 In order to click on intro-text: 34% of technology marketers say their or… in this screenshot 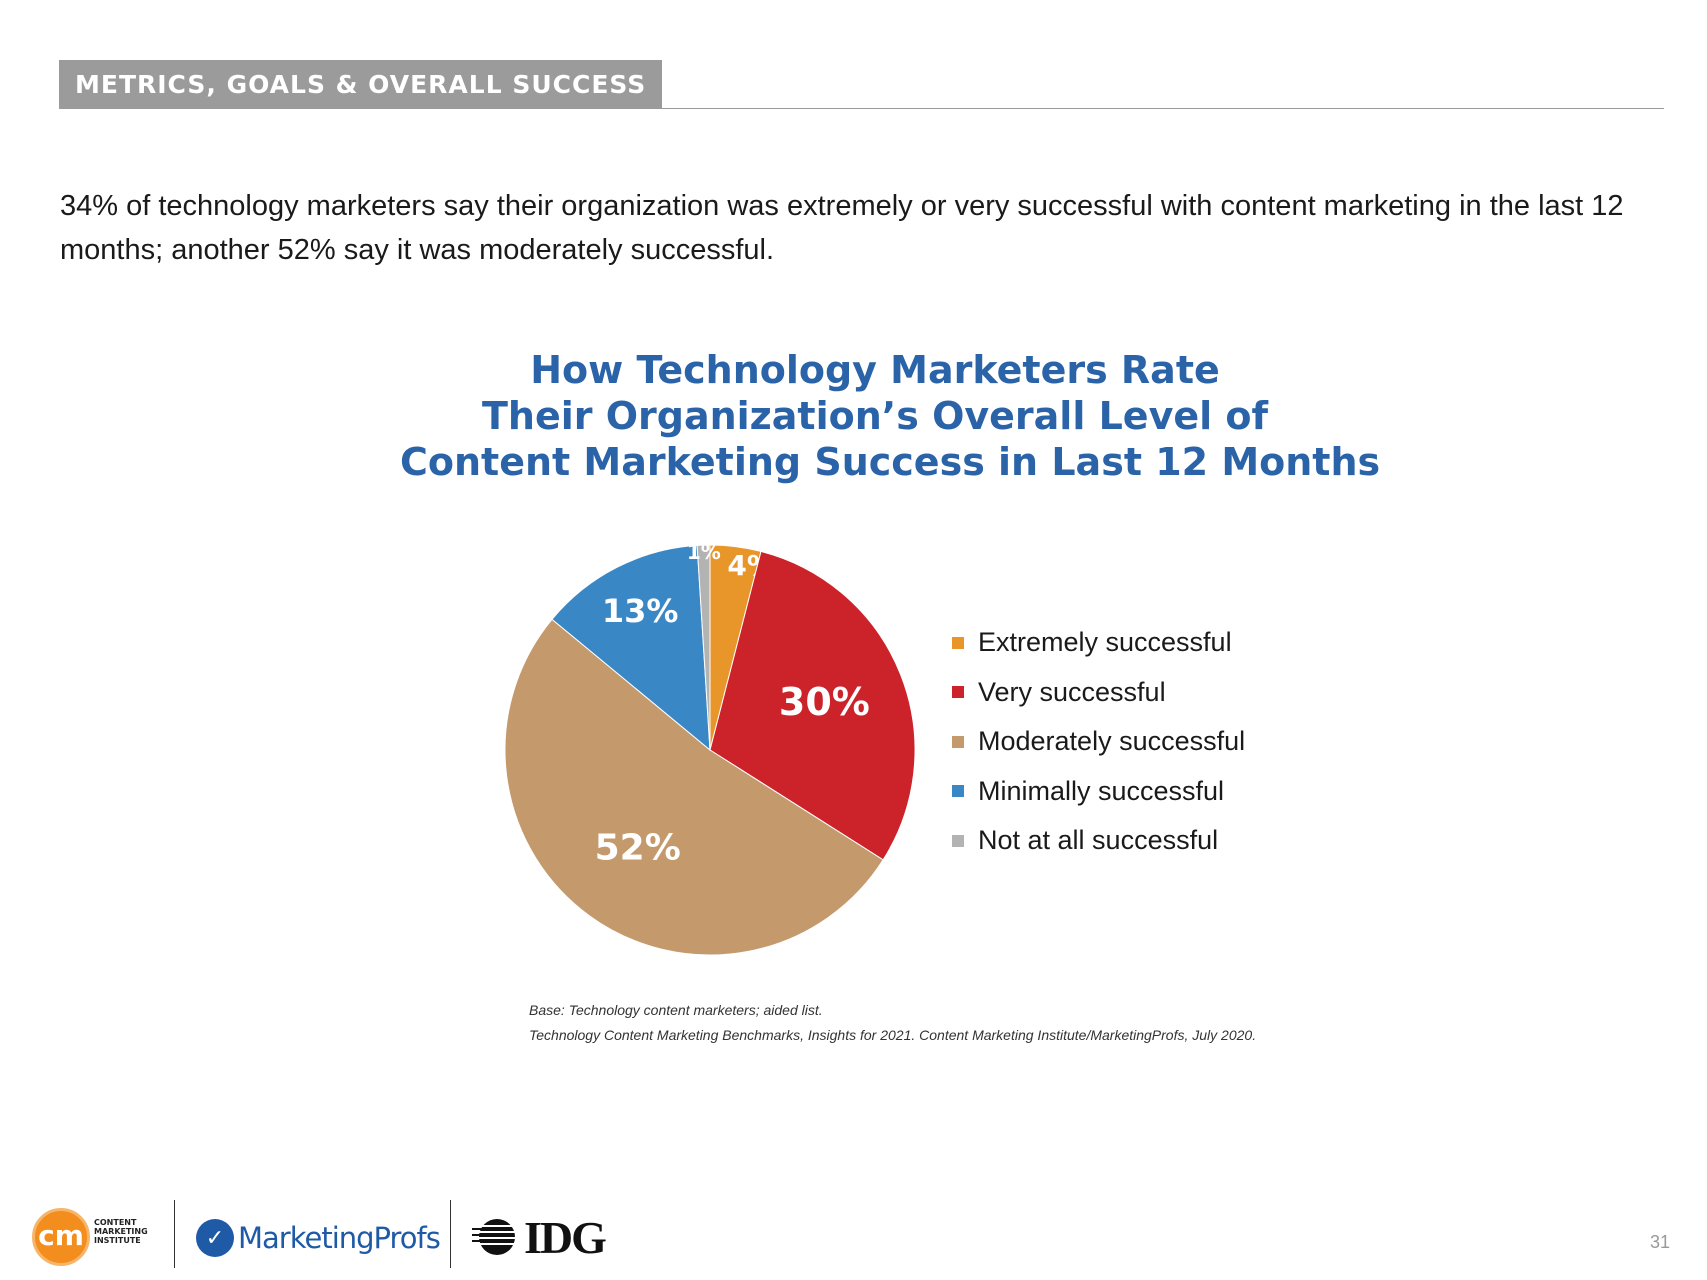, I will do `click(842, 228)`.